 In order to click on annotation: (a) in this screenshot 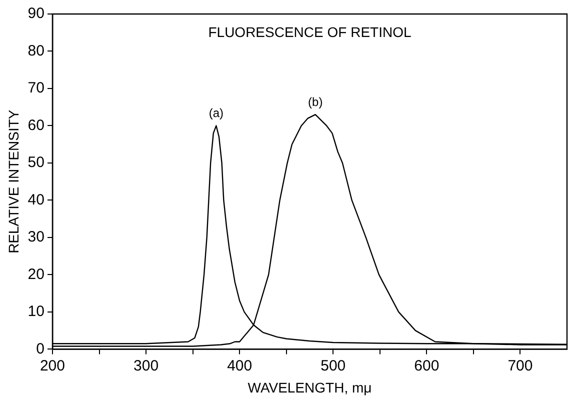, I will do `click(216, 113)`.